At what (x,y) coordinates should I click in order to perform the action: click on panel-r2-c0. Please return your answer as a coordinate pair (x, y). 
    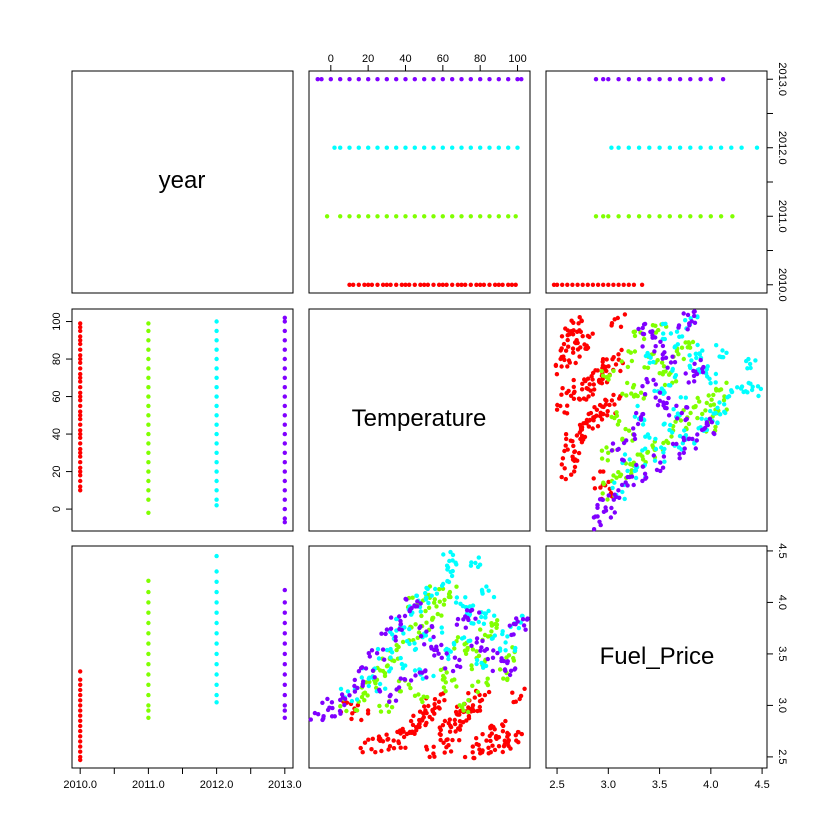
    Looking at the image, I should click on (182, 657).